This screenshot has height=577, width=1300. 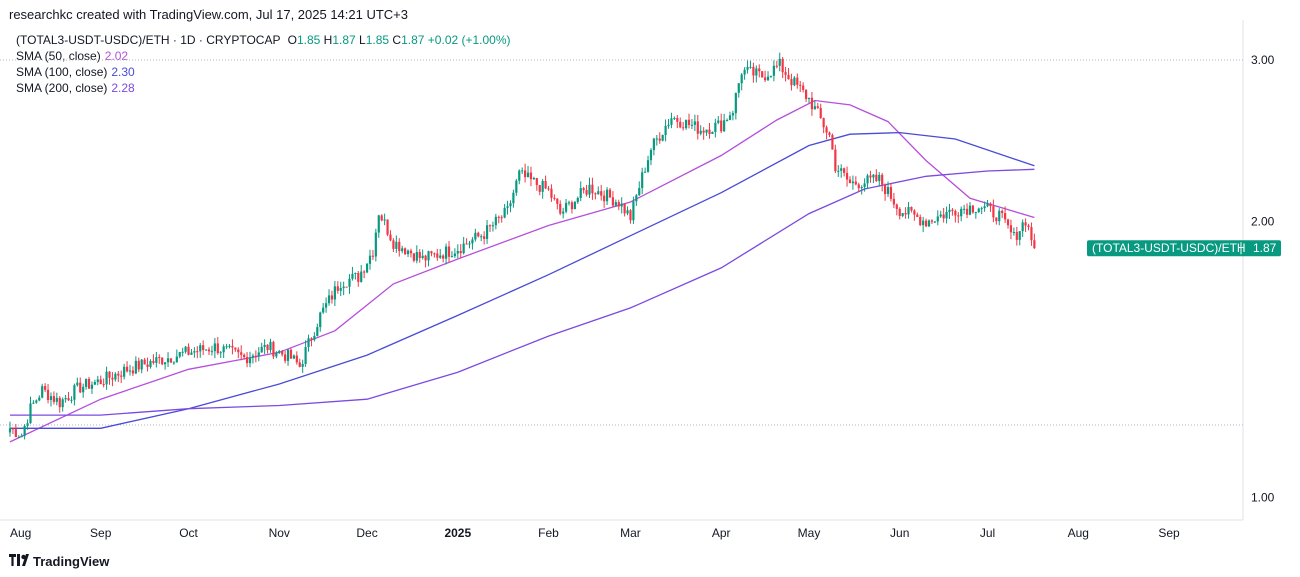 I want to click on sma-50-row: SMA (50, close) 2.02, so click(x=263, y=56).